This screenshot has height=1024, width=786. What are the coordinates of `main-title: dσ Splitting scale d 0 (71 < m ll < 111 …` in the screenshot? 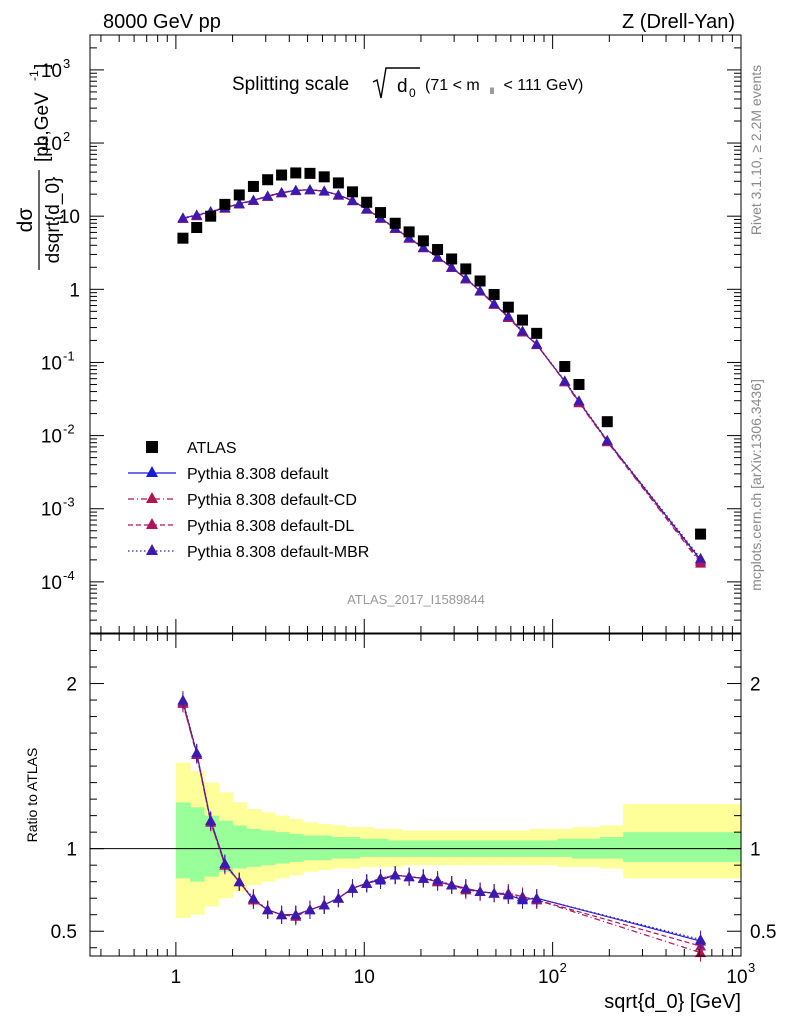 It's located at (407, 83).